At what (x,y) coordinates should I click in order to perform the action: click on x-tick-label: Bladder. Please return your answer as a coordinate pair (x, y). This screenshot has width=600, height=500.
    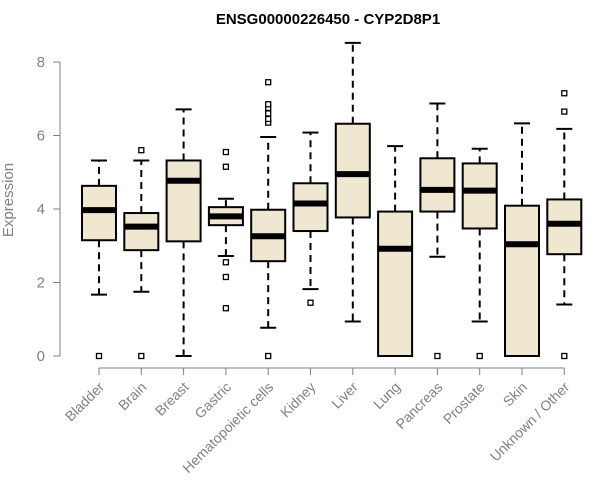
    Looking at the image, I should click on (85, 402).